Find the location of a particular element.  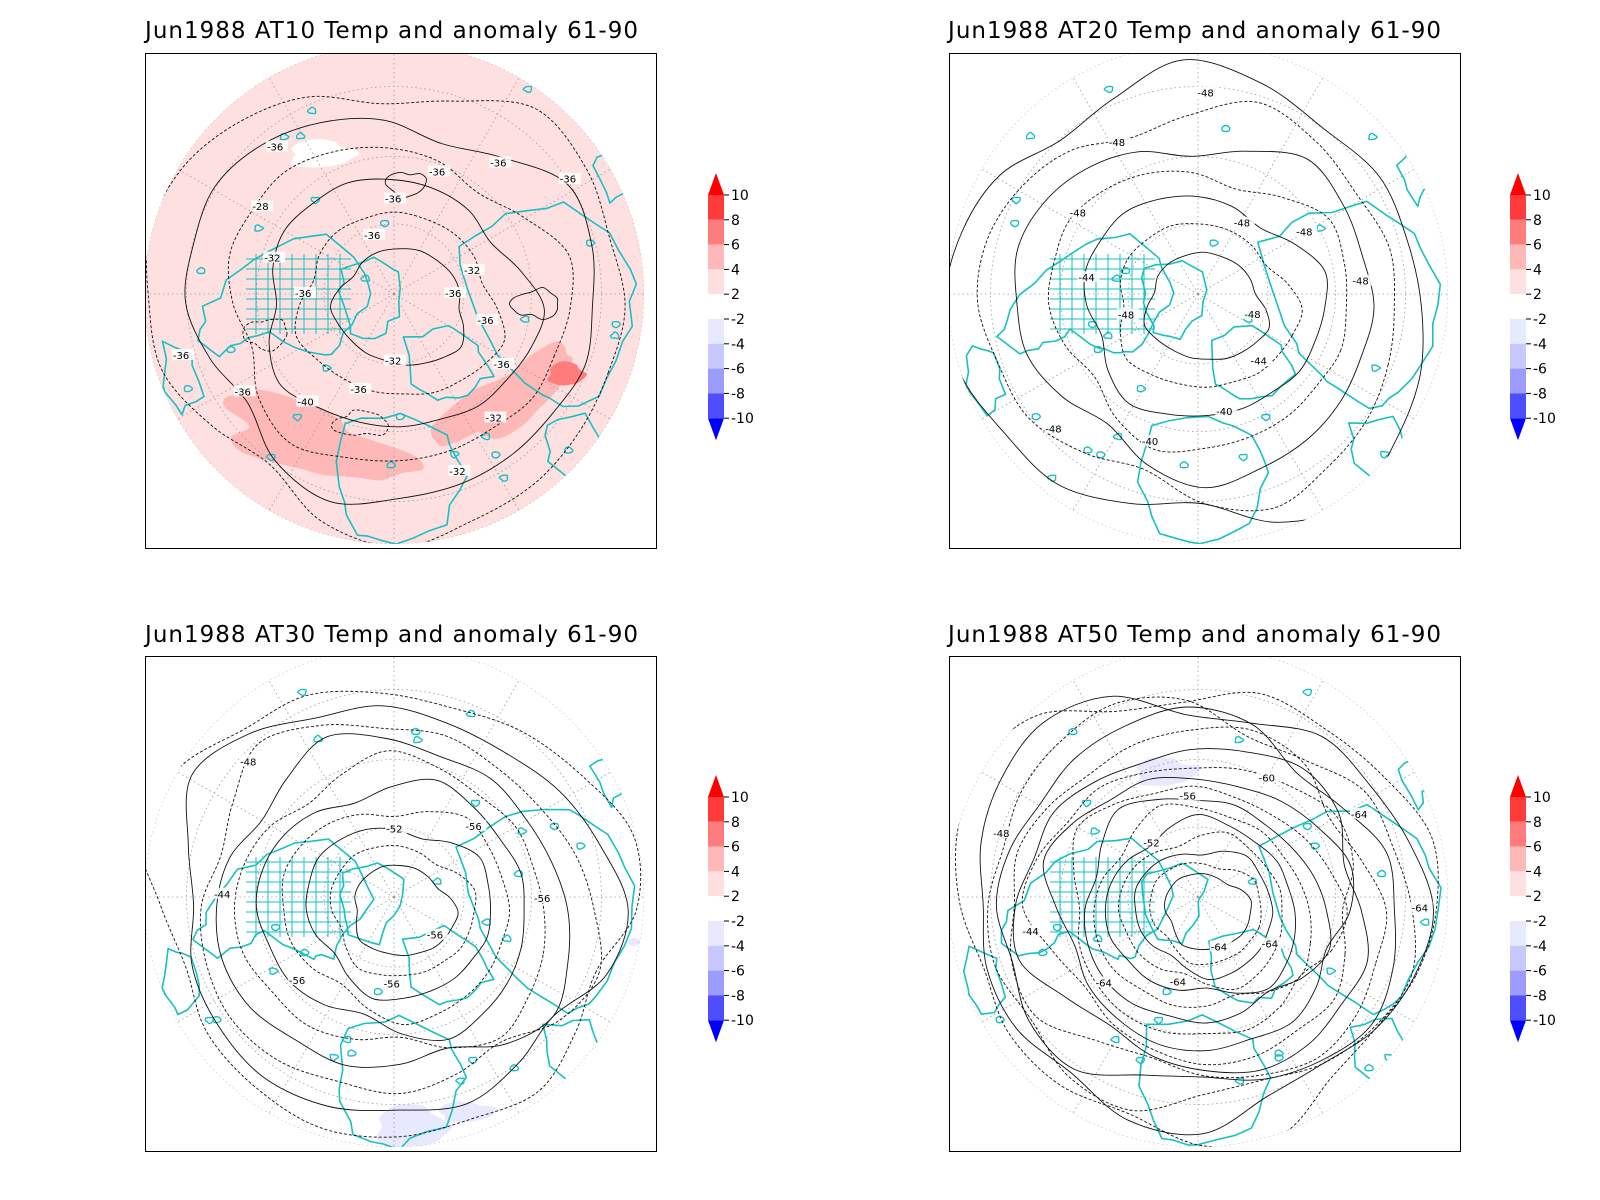

panel-title-at50: Jun1988 AT50 Temp and anomaly 61-90 is located at coordinates (1195, 635).